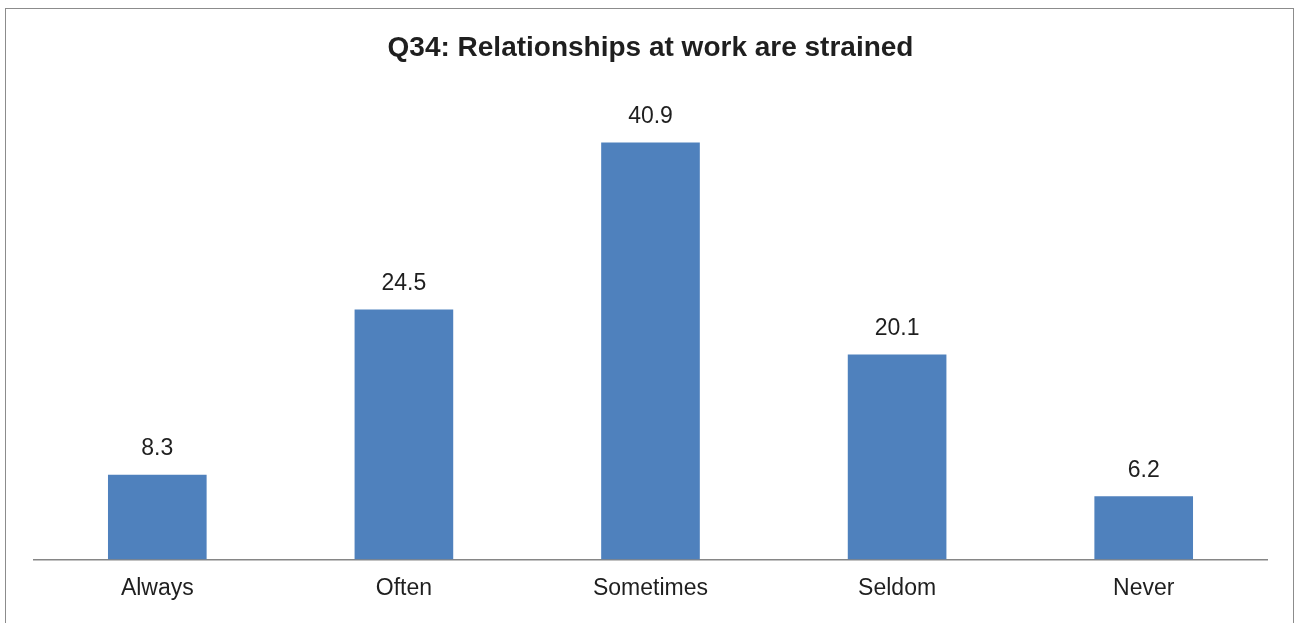  I want to click on x-tick-label: Often, so click(404, 586).